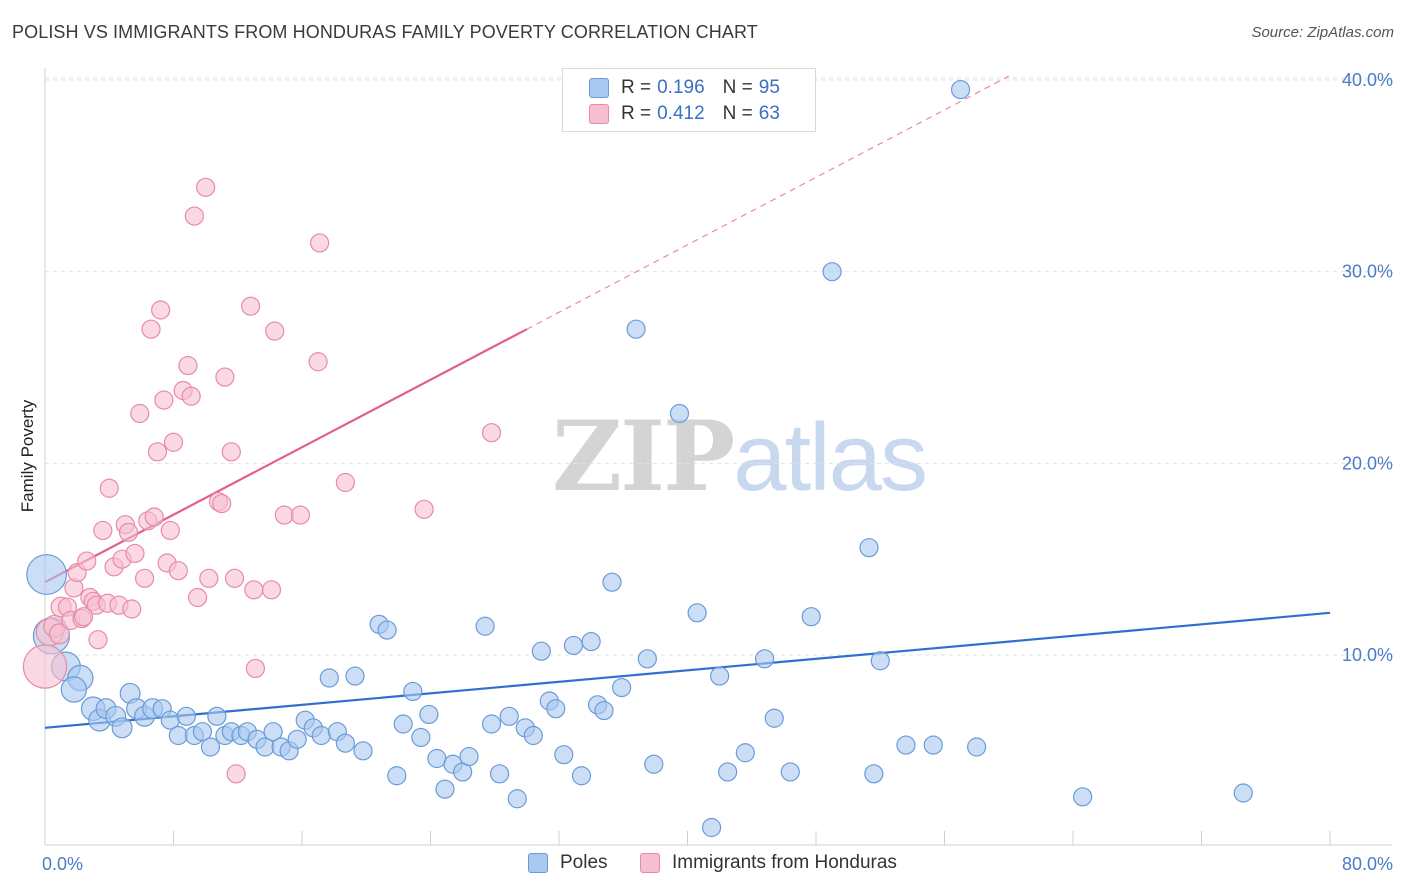  What do you see at coordinates (1322, 32) in the screenshot?
I see `source-label: Source: ZipAtlas.com` at bounding box center [1322, 32].